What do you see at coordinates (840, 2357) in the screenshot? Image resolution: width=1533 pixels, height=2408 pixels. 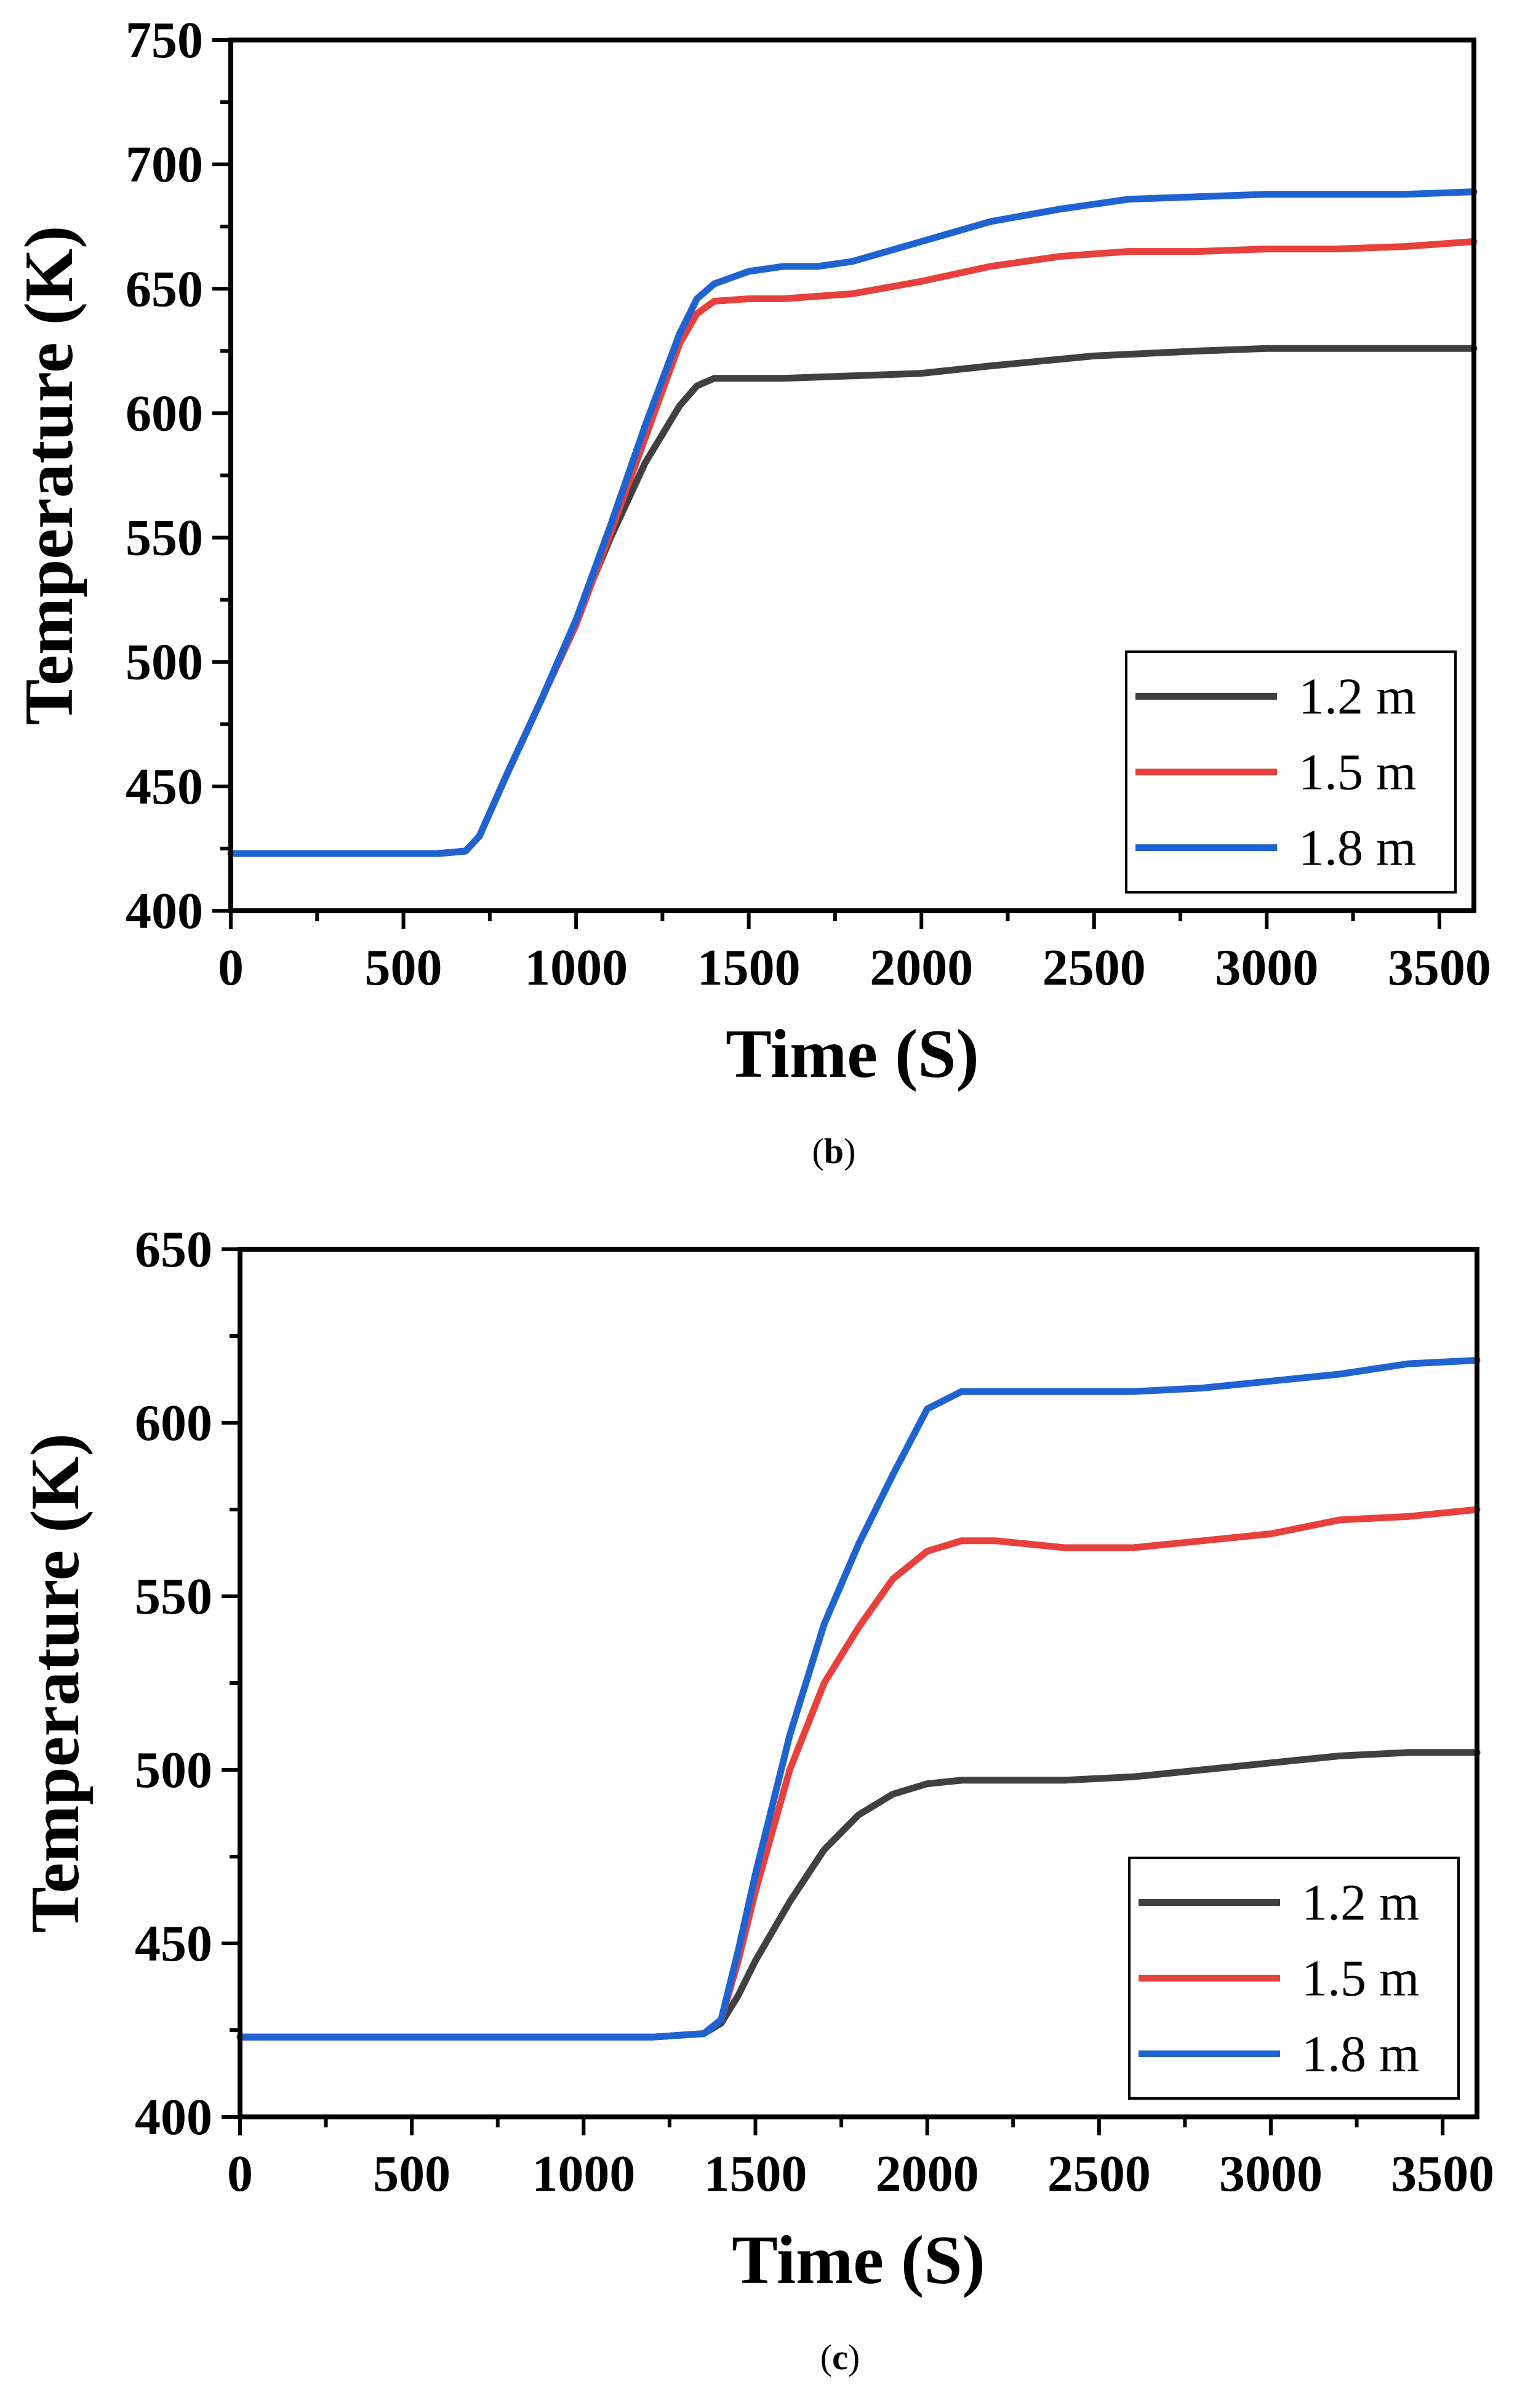 I see `panel-caption: (c)` at bounding box center [840, 2357].